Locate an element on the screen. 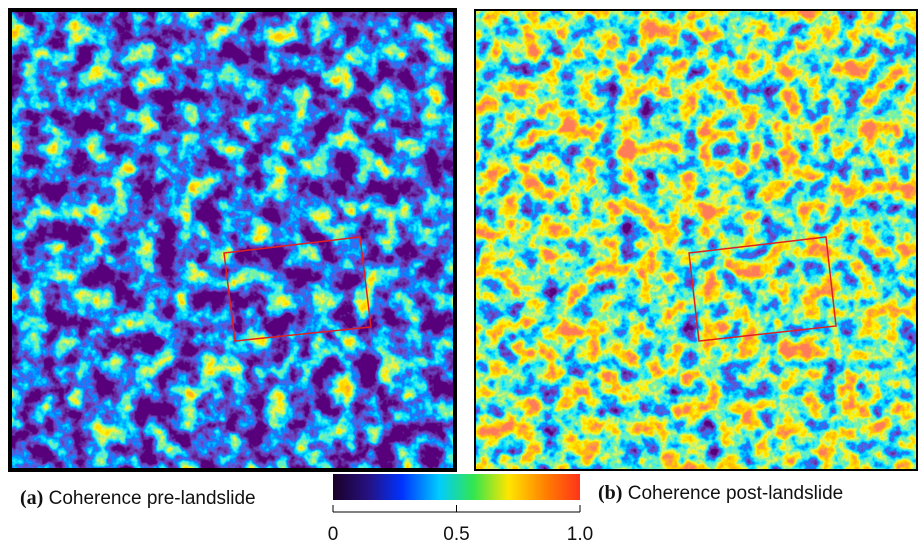  panel-label: (a) Coherence pre-landslide is located at coordinates (138, 498).